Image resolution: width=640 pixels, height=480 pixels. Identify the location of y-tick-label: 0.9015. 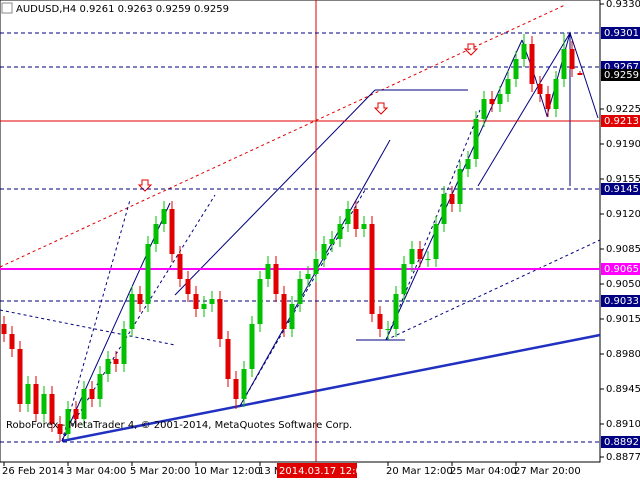
(623, 319).